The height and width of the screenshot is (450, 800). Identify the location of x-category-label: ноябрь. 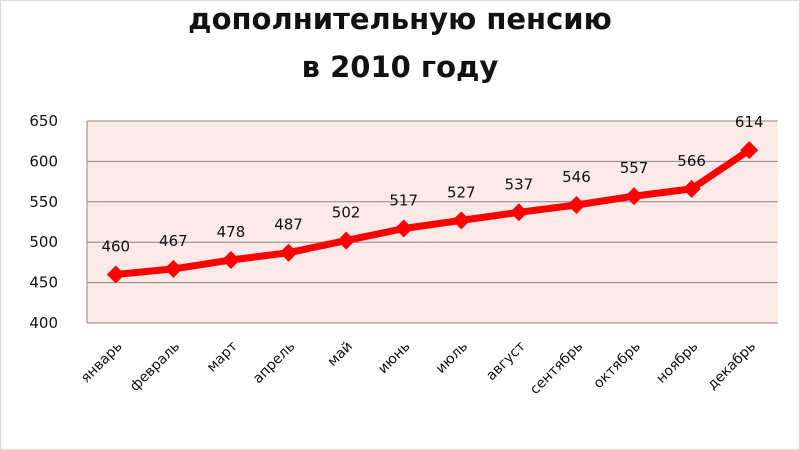
(677, 363).